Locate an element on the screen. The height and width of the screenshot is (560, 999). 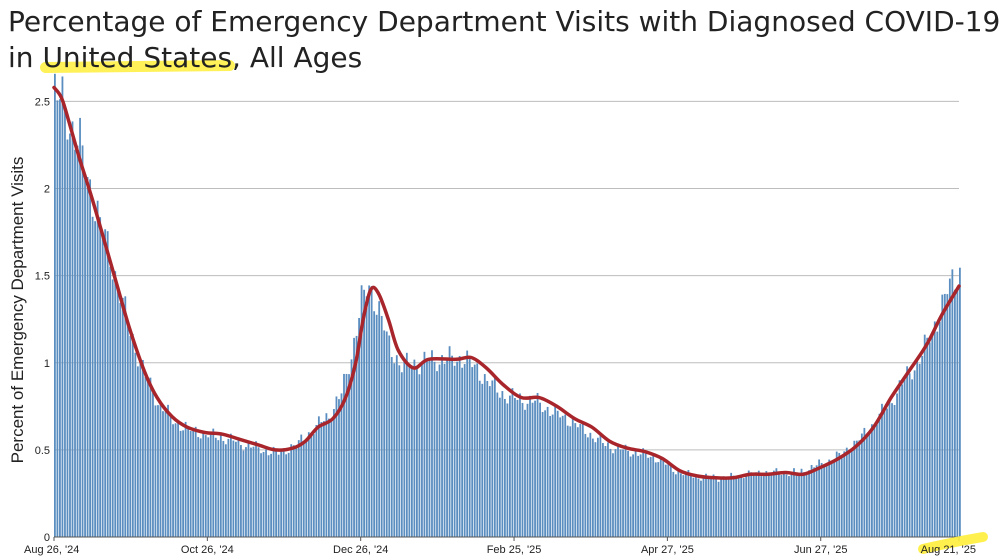
title-prefix: in is located at coordinates (25, 57).